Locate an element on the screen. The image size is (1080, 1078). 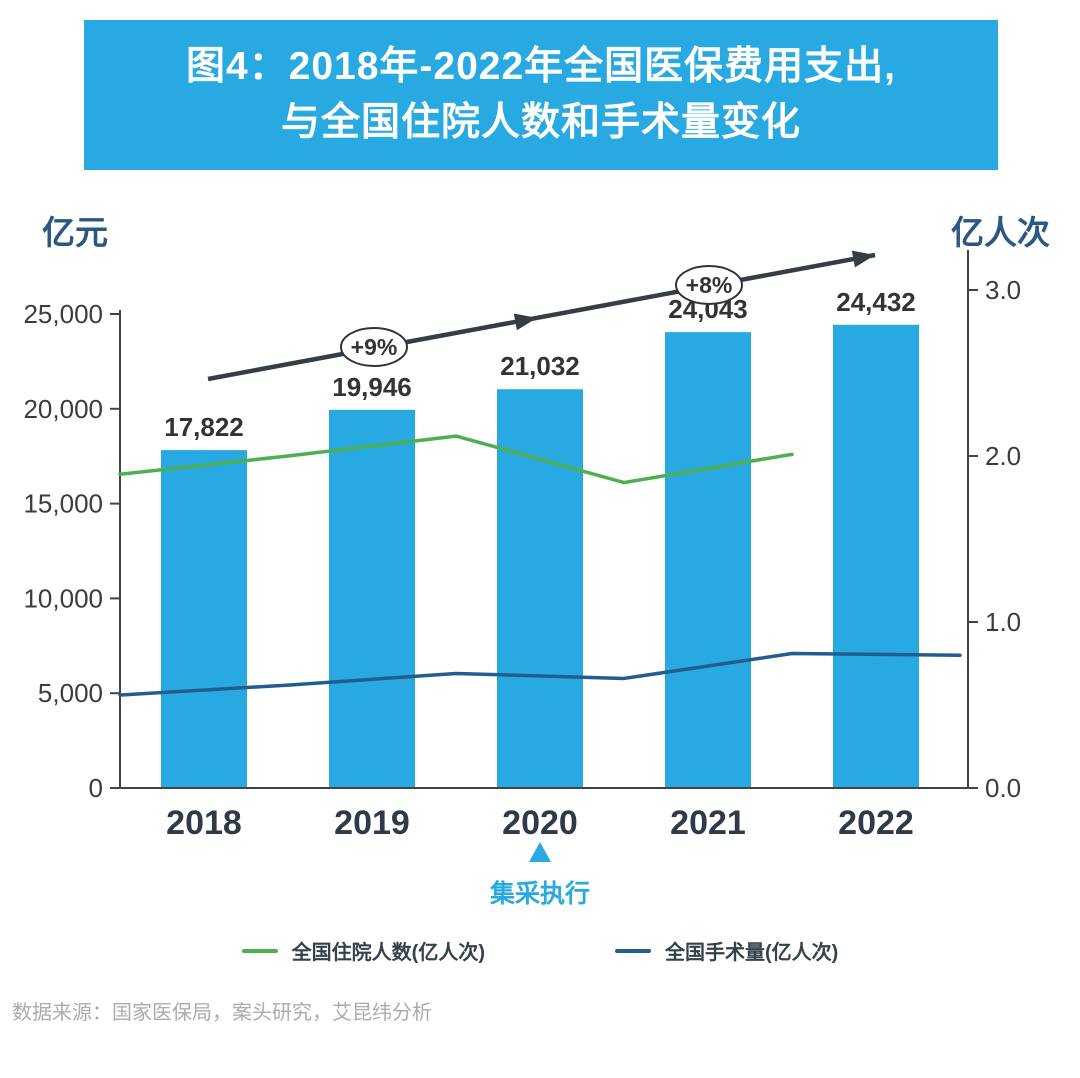
growth-badge-label: +8% is located at coordinates (709, 285).